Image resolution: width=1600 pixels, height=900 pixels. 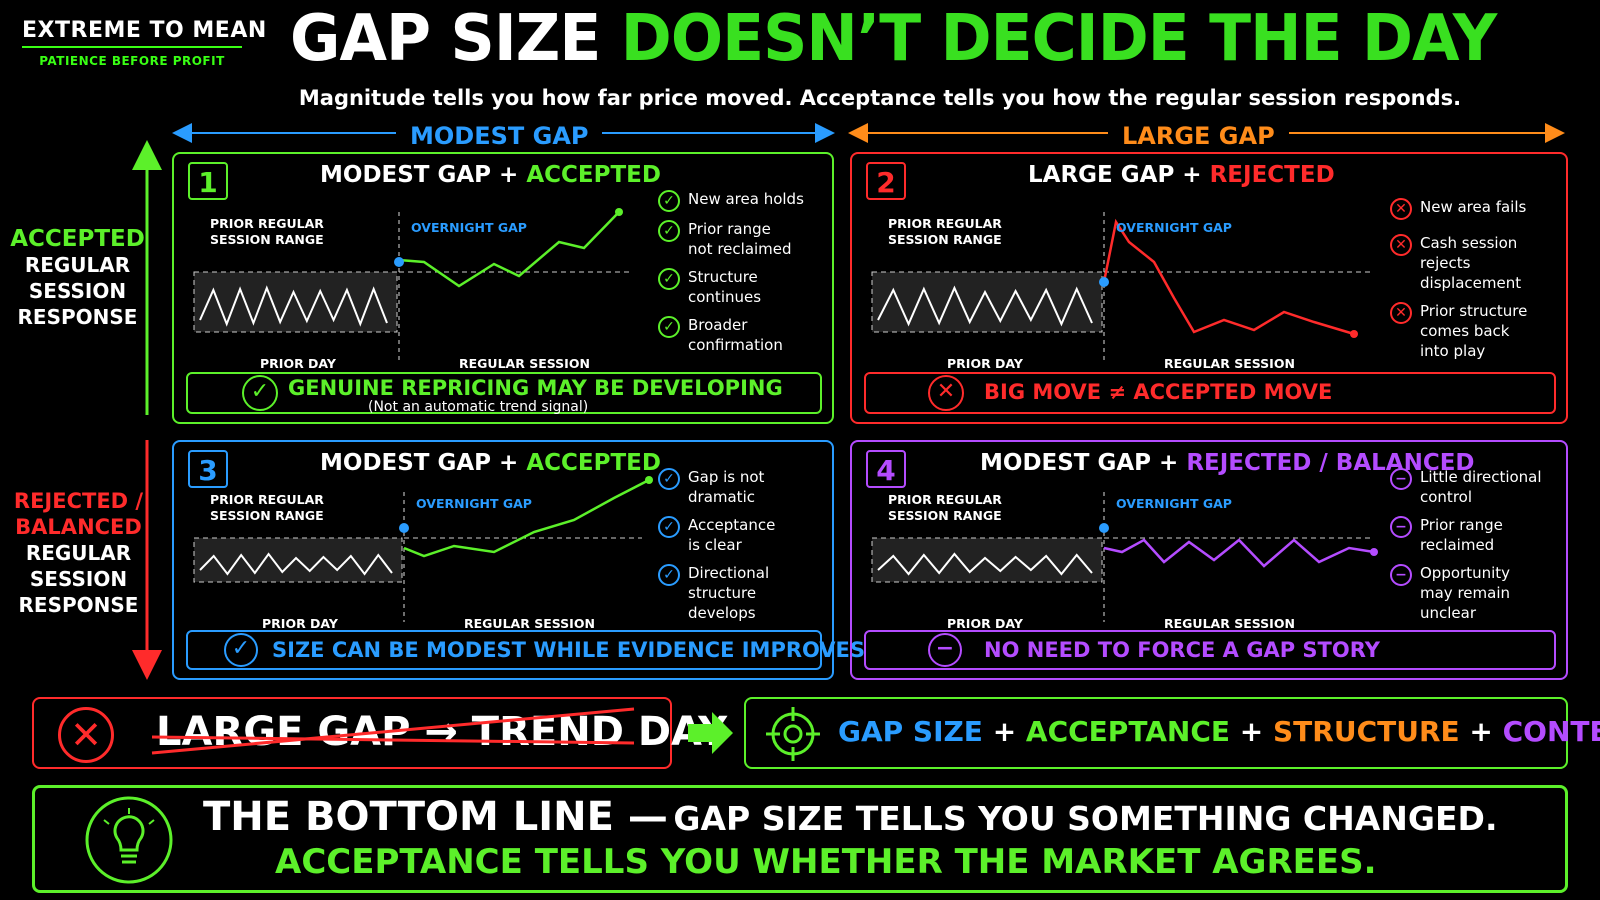 I want to click on bottom-line-lead: THE BOTTOM LINE —, so click(x=435, y=817).